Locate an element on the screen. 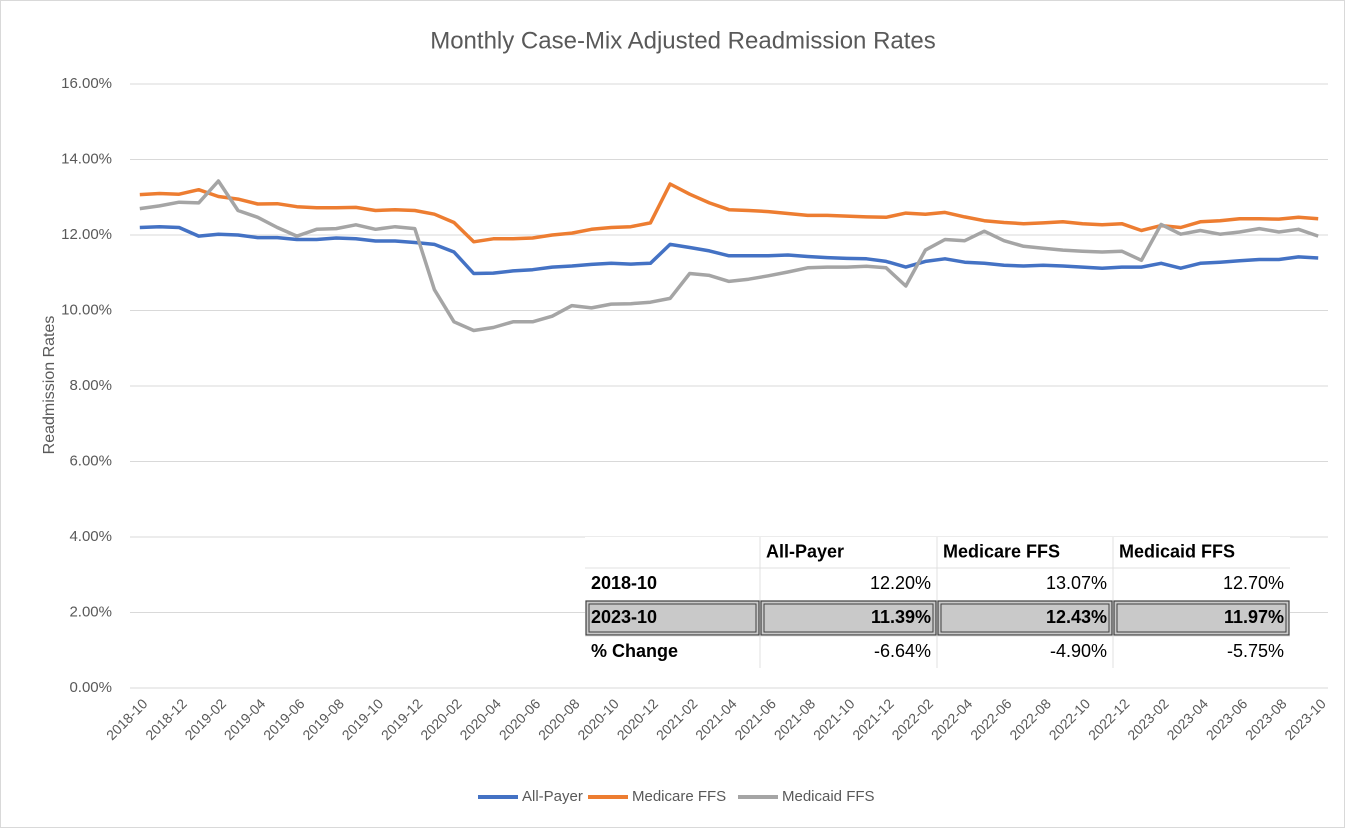 This screenshot has height=828, width=1345. table-cell: -6.64% is located at coordinates (902, 651).